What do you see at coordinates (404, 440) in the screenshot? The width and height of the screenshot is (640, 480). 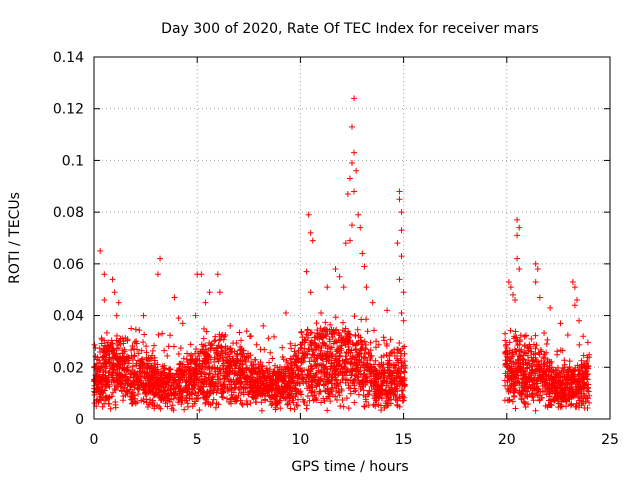 I see `x-tick-label: 15` at bounding box center [404, 440].